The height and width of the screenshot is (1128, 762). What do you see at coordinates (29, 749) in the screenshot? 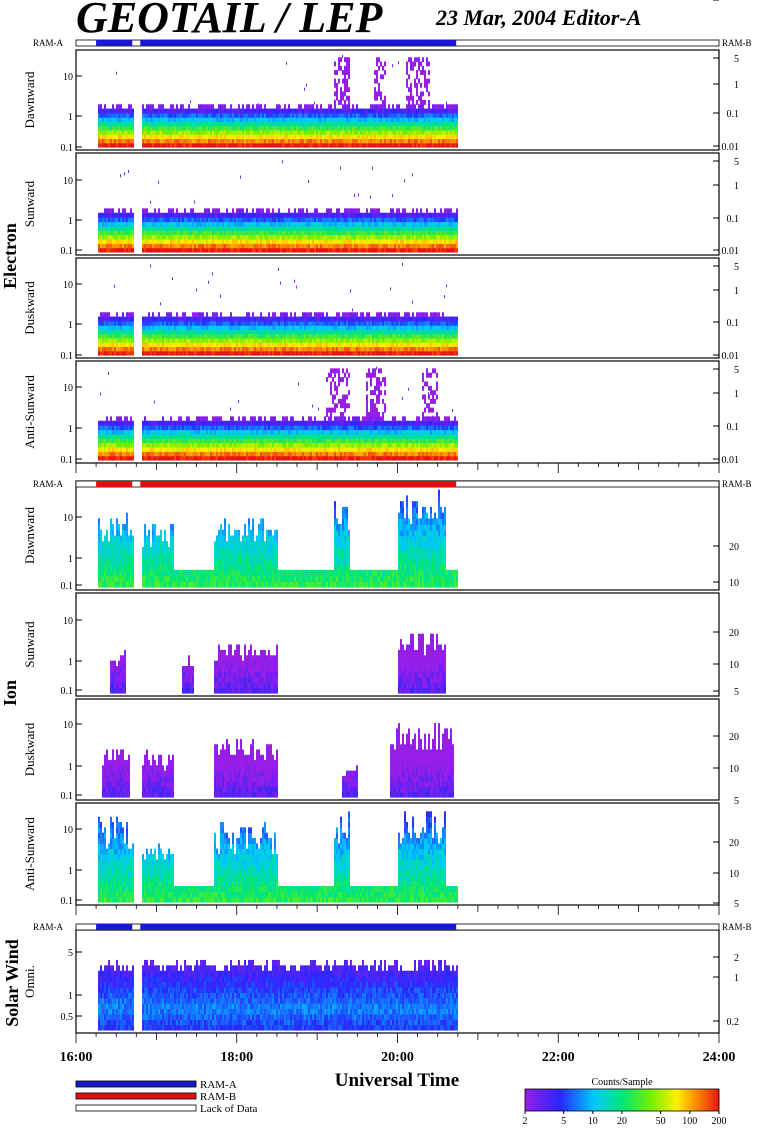
I see `panel-ylabel: Duskward` at bounding box center [29, 749].